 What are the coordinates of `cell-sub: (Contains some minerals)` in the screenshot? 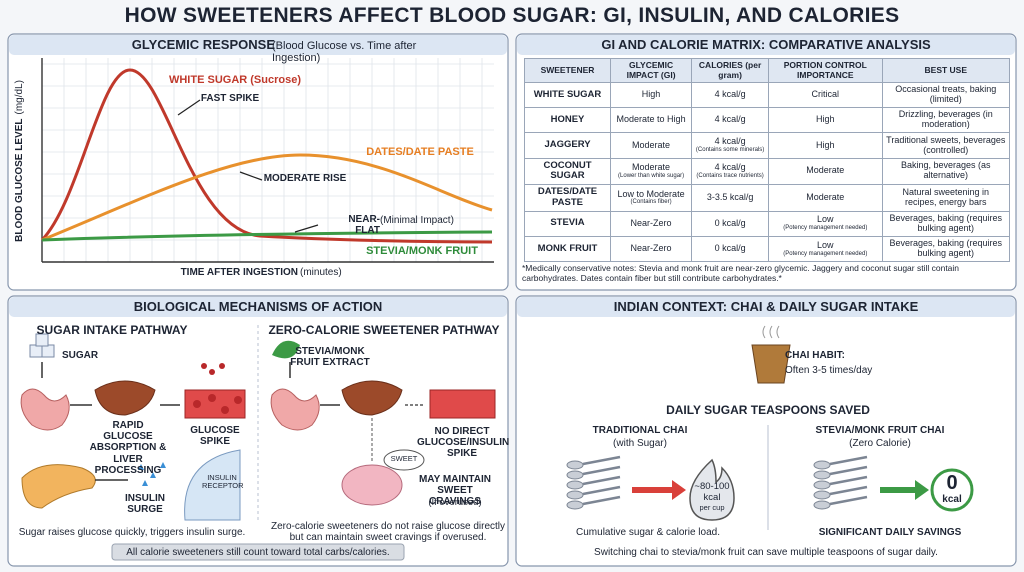 It's located at (730, 150).